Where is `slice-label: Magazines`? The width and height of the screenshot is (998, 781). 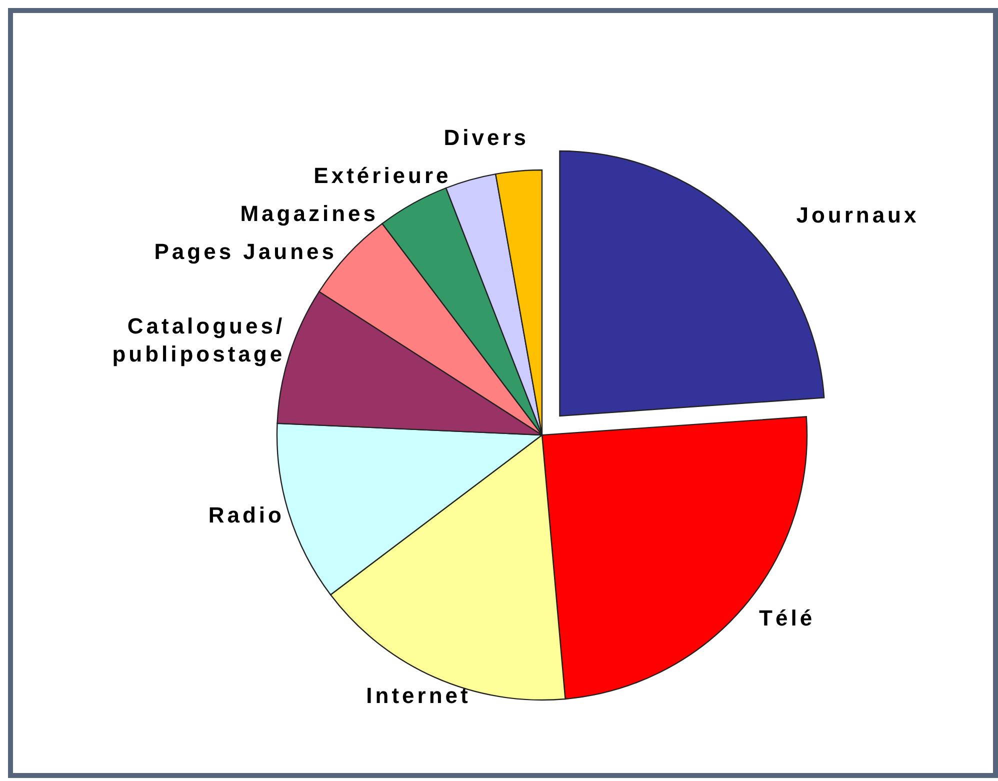
slice-label: Magazines is located at coordinates (309, 213).